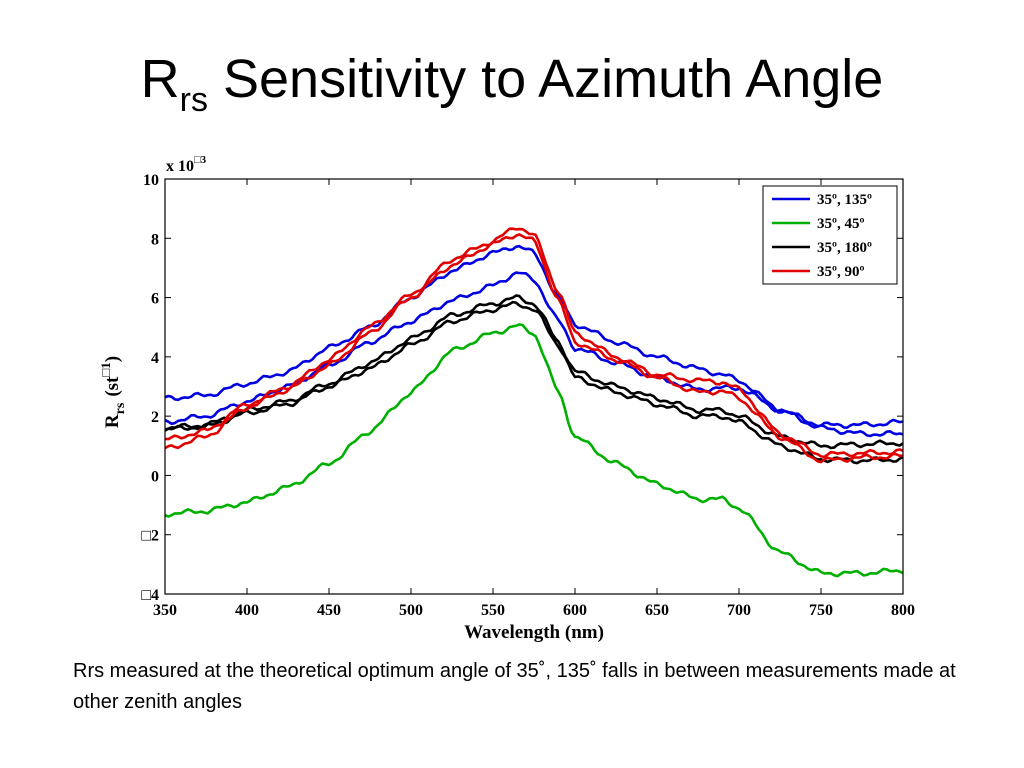 This screenshot has width=1024, height=768. Describe the element at coordinates (534, 372) in the screenshot. I see `series-line` at that location.